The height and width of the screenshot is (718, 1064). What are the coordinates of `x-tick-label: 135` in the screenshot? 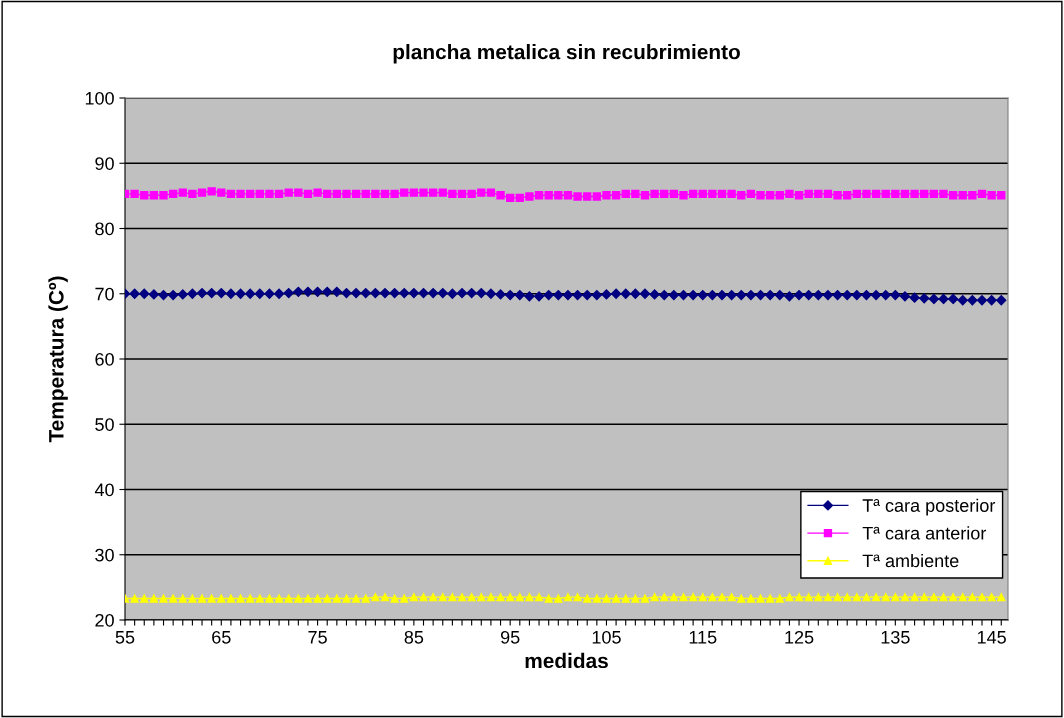 It's located at (895, 637).